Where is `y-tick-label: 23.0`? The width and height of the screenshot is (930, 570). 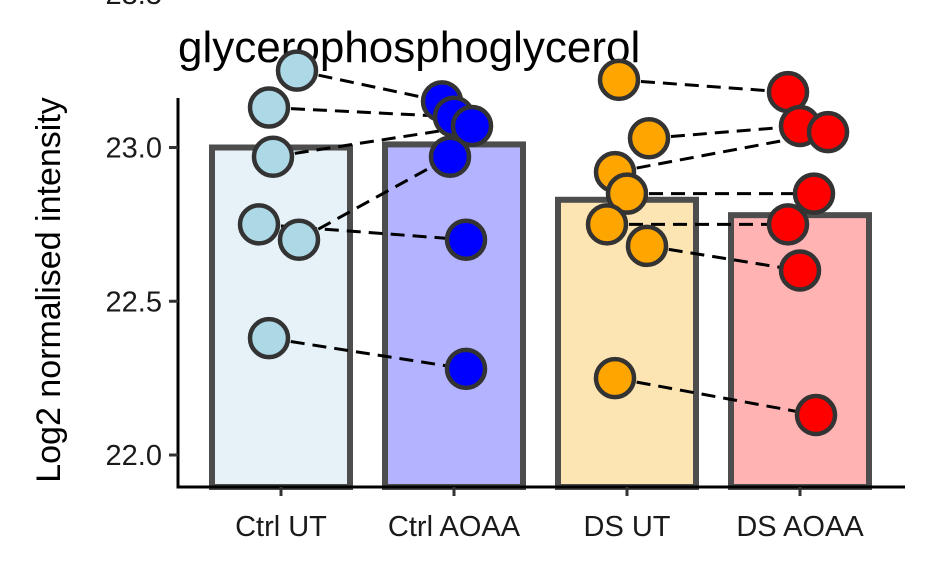
y-tick-label: 23.0 is located at coordinates (134, 149).